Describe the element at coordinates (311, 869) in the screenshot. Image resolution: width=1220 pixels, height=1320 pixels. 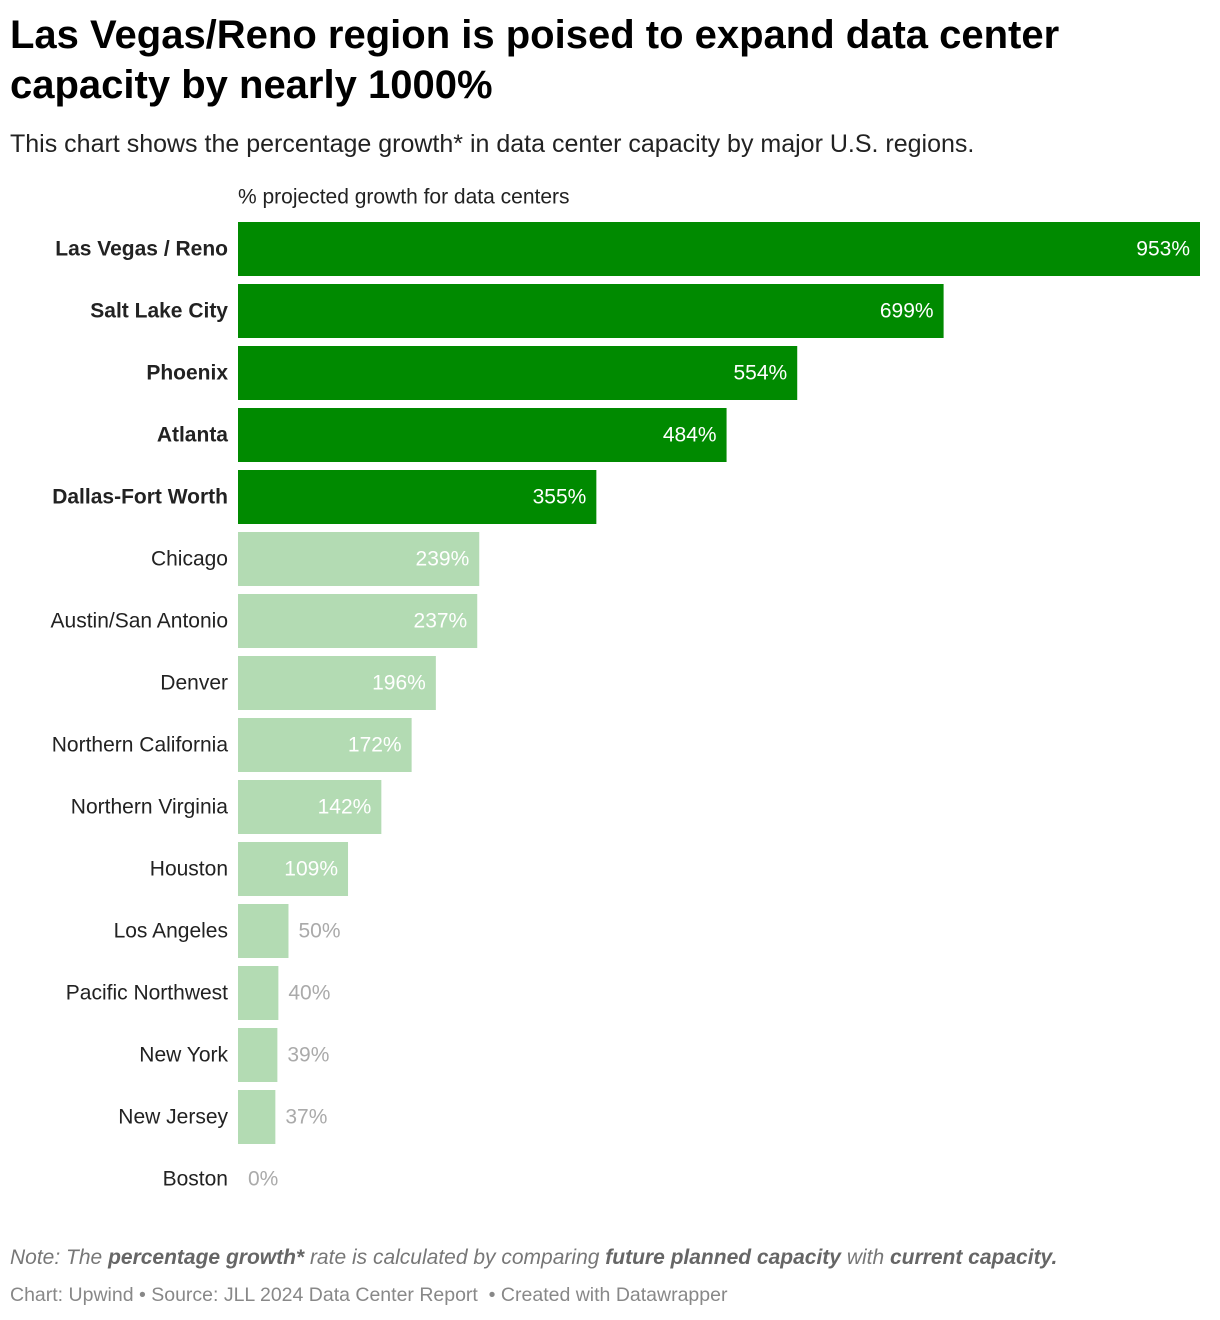
I see `value-label: 109%` at that location.